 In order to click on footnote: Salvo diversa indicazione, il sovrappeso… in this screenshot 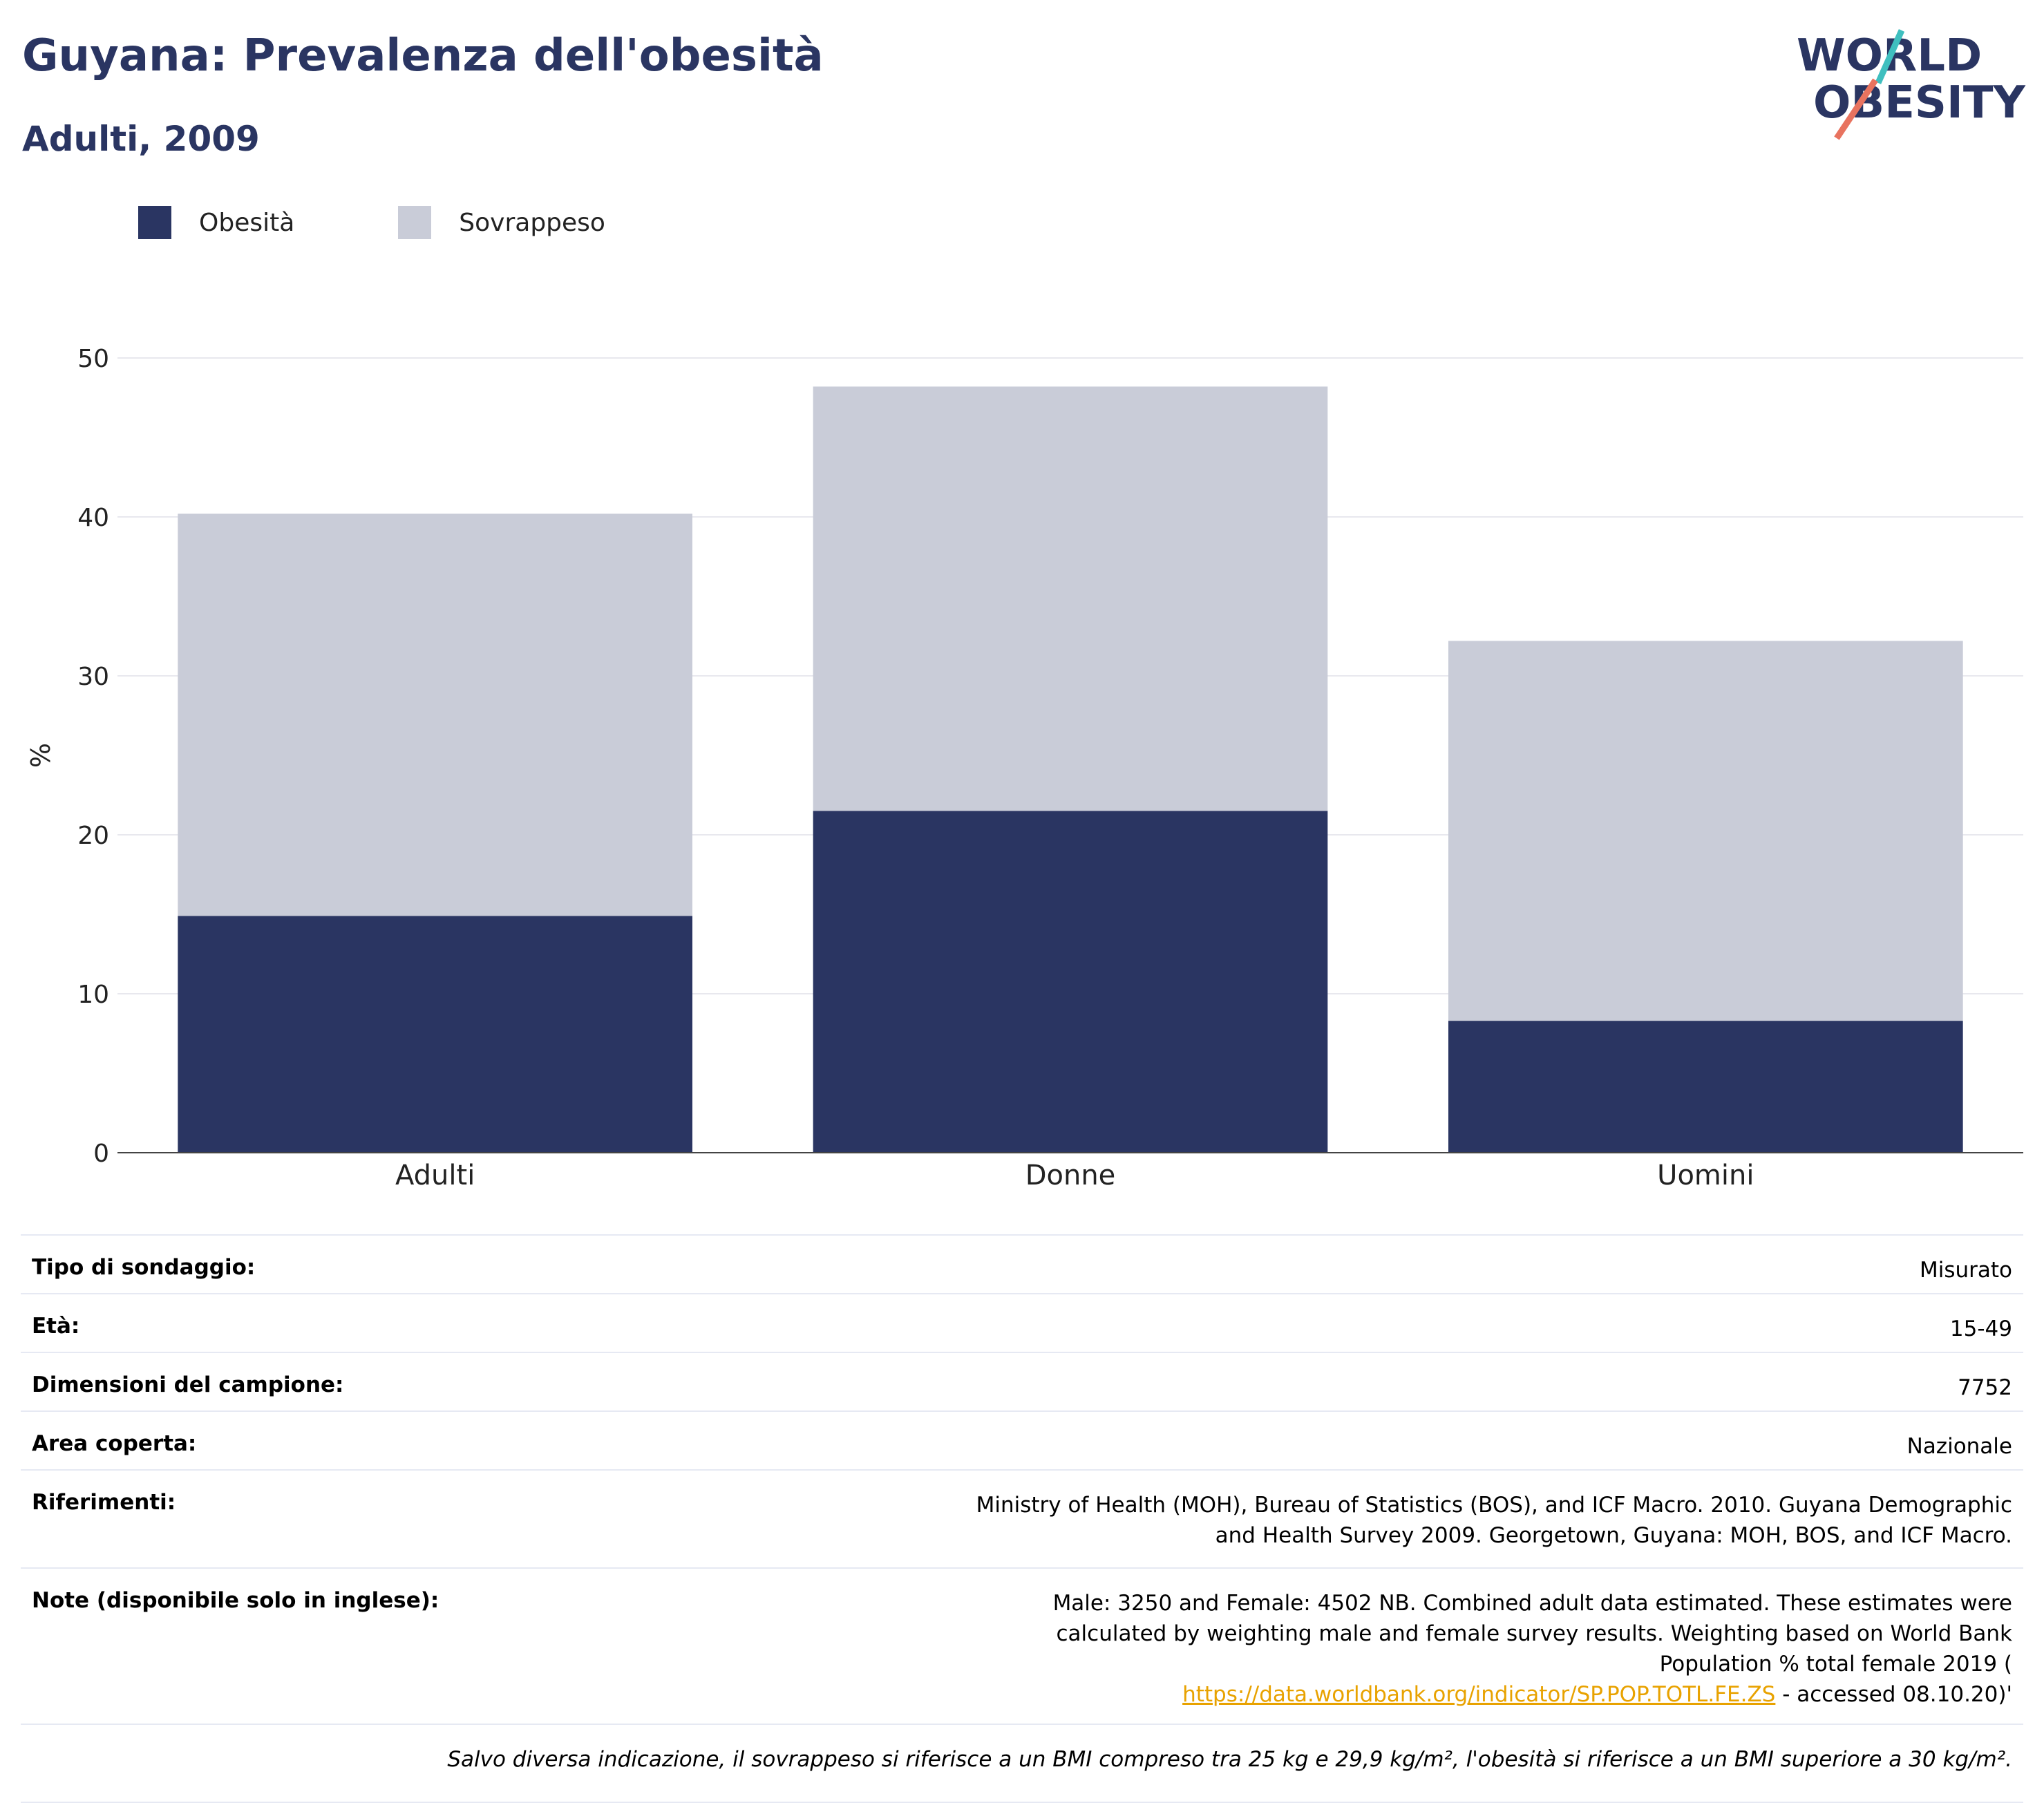, I will do `click(1022, 1763)`.